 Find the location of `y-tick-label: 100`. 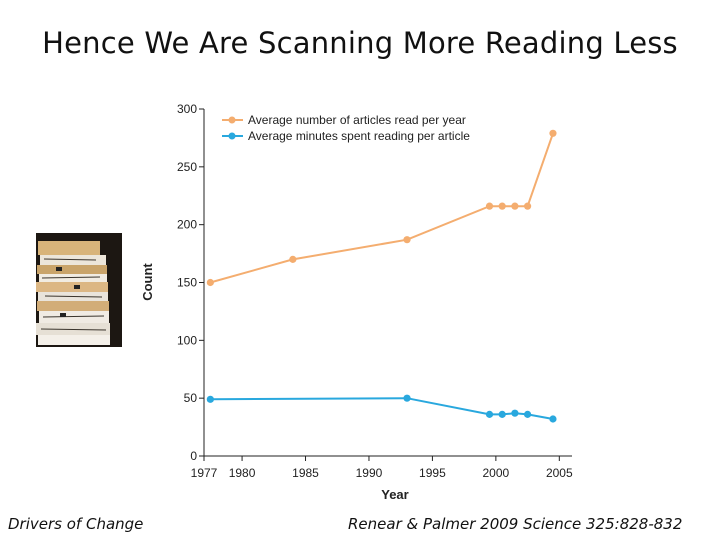

y-tick-label: 100 is located at coordinates (187, 340).